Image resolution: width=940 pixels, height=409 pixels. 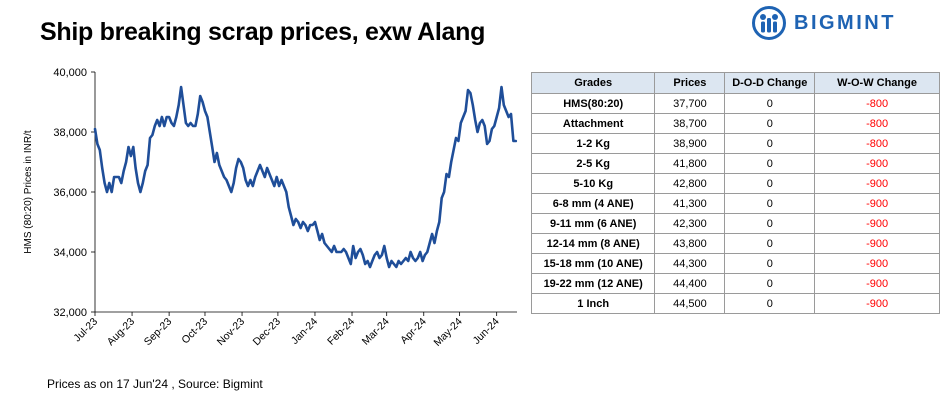 I want to click on column-header-wow-change: W-O-W Change, so click(x=877, y=83).